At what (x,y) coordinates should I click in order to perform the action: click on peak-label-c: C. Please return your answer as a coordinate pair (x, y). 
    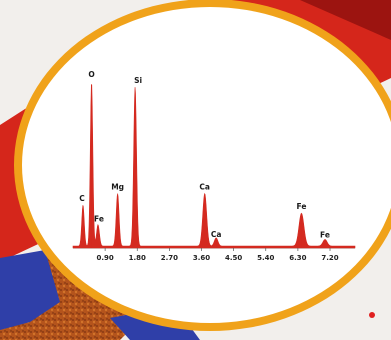
    Looking at the image, I should click on (82, 198).